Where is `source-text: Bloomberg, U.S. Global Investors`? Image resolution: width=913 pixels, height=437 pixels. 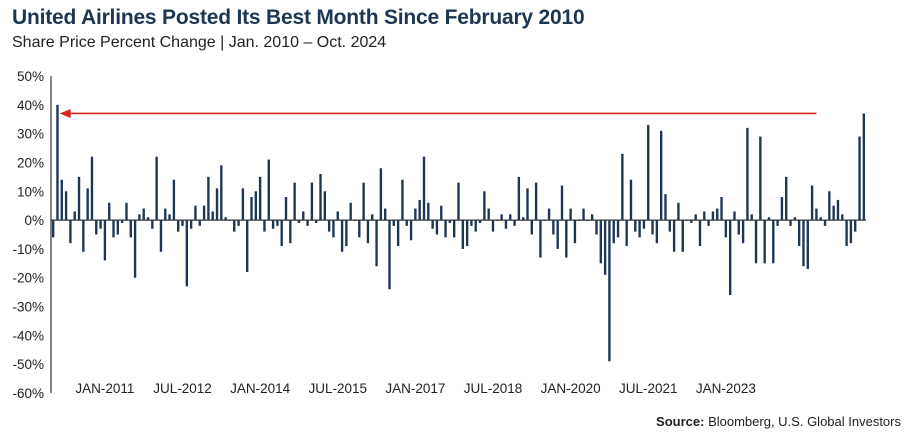
source-text: Bloomberg, U.S. Global Investors is located at coordinates (804, 421).